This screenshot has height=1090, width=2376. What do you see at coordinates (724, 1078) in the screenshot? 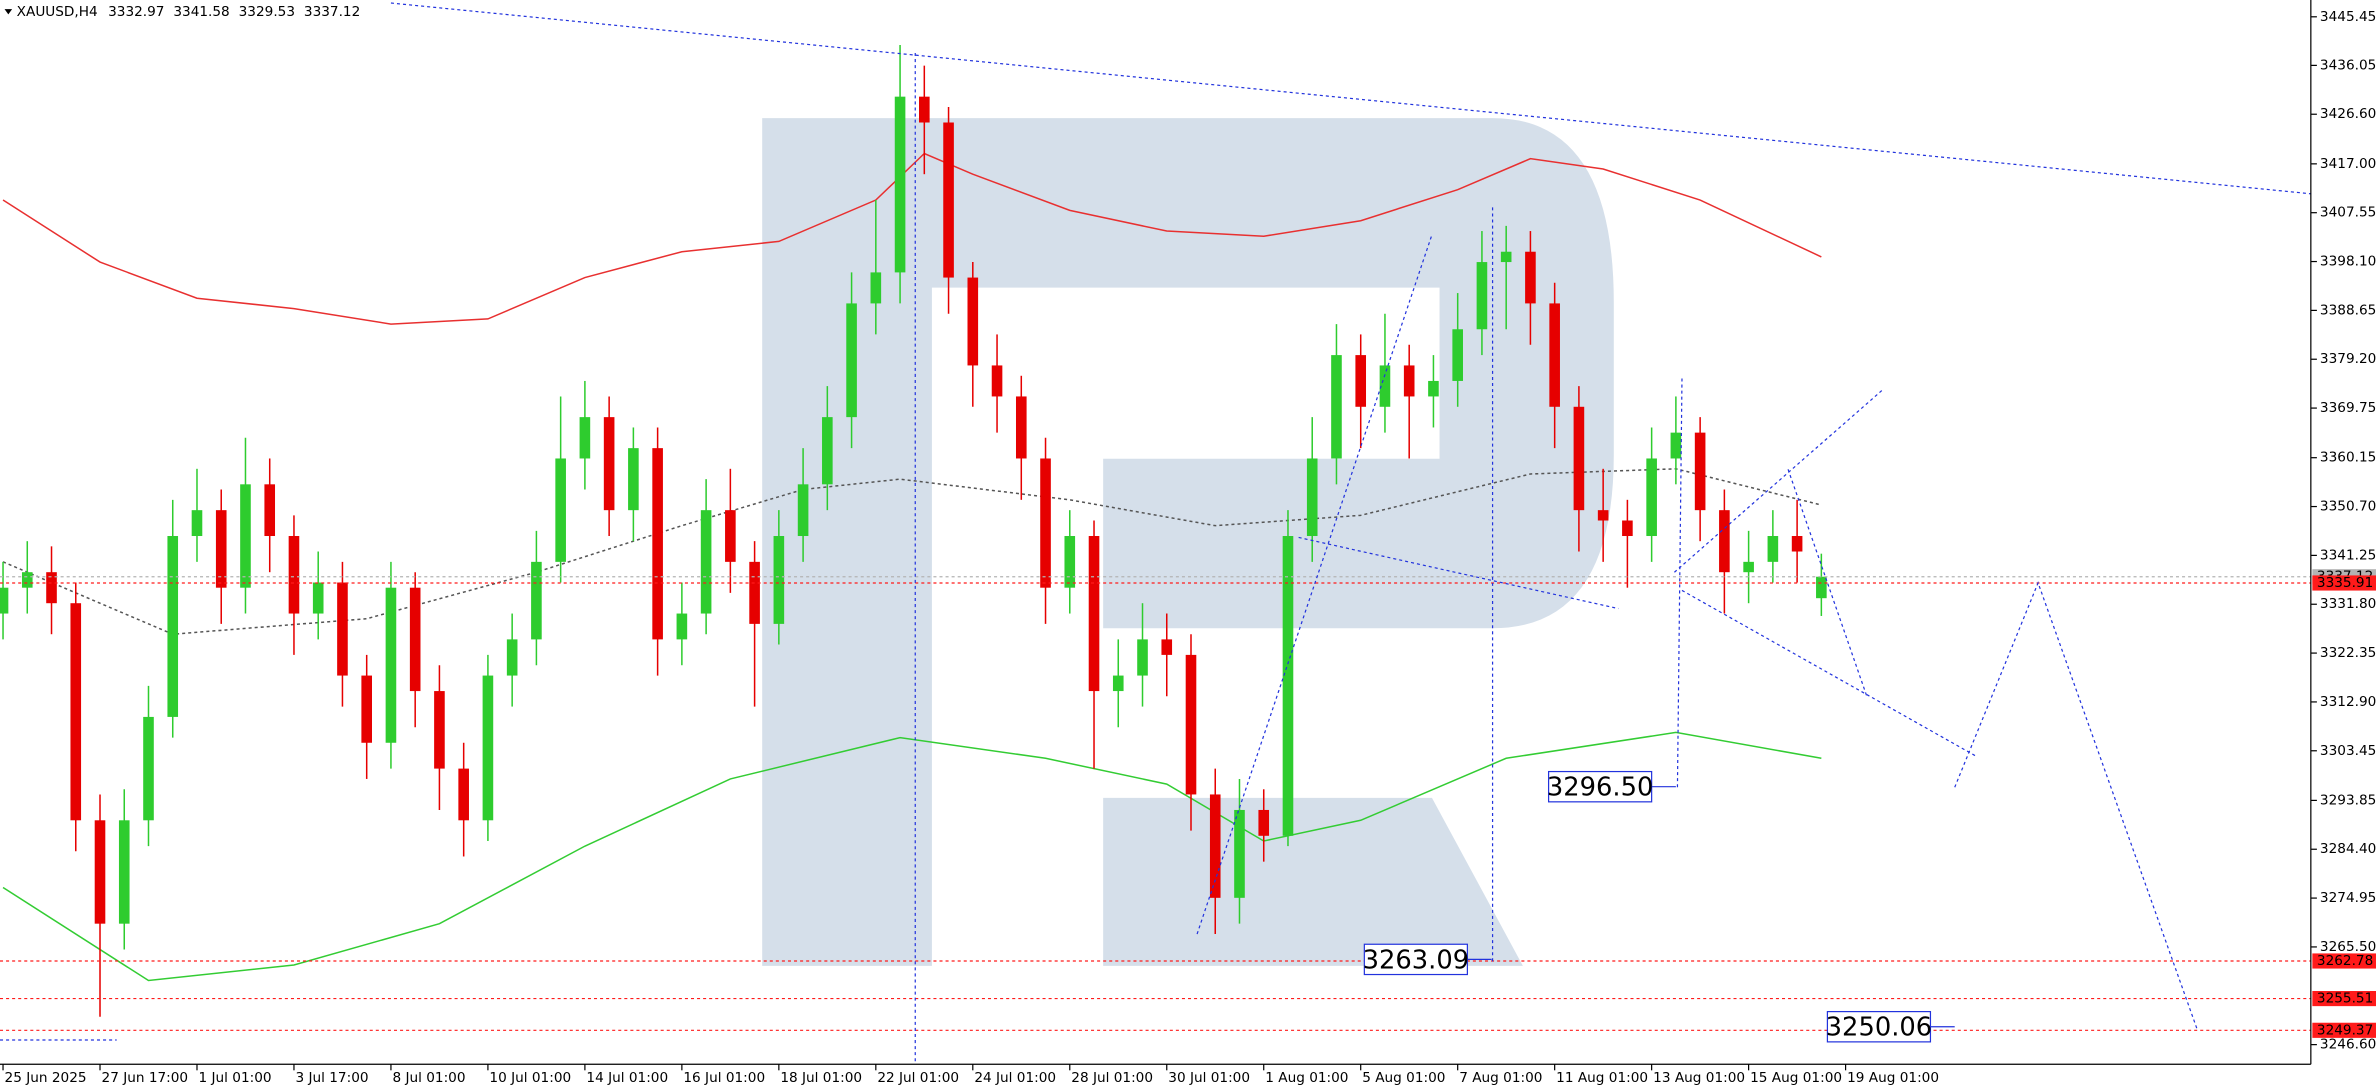
I see `x-tick-label: 16 Jul 01:00` at bounding box center [724, 1078].